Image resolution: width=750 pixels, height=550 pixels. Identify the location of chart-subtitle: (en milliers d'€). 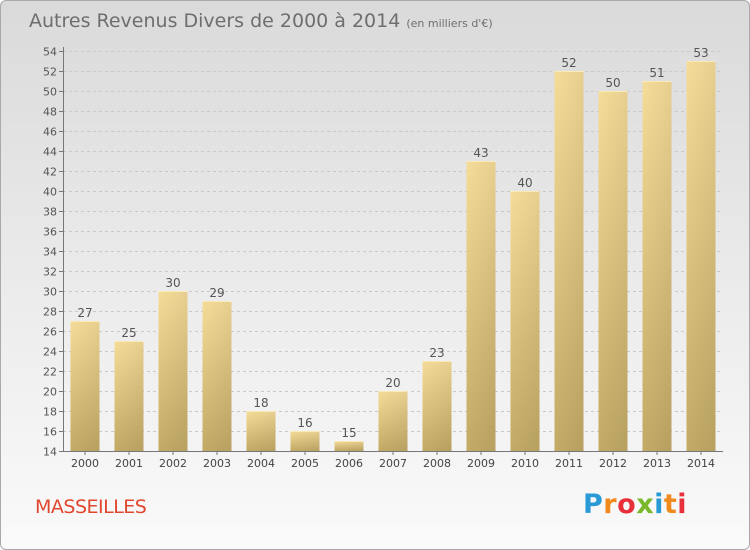
(449, 23).